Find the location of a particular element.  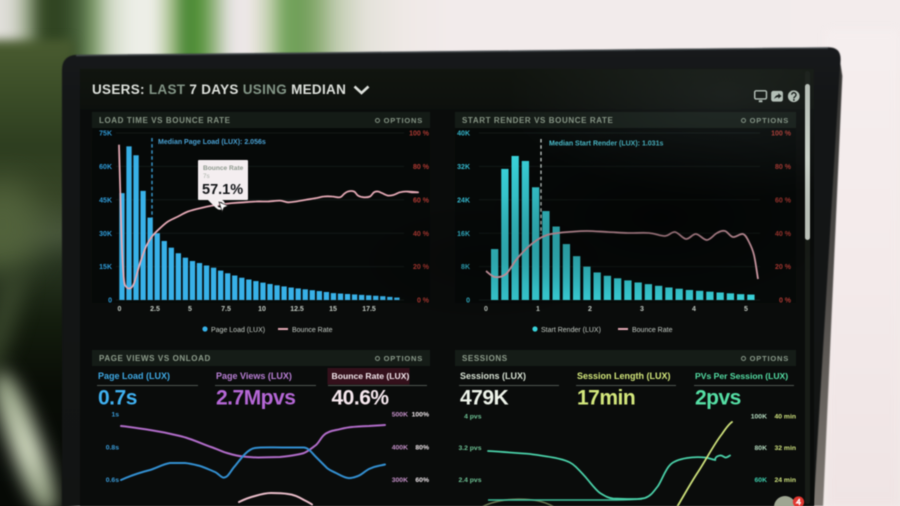

svg-text: 0.6s is located at coordinates (112, 480).